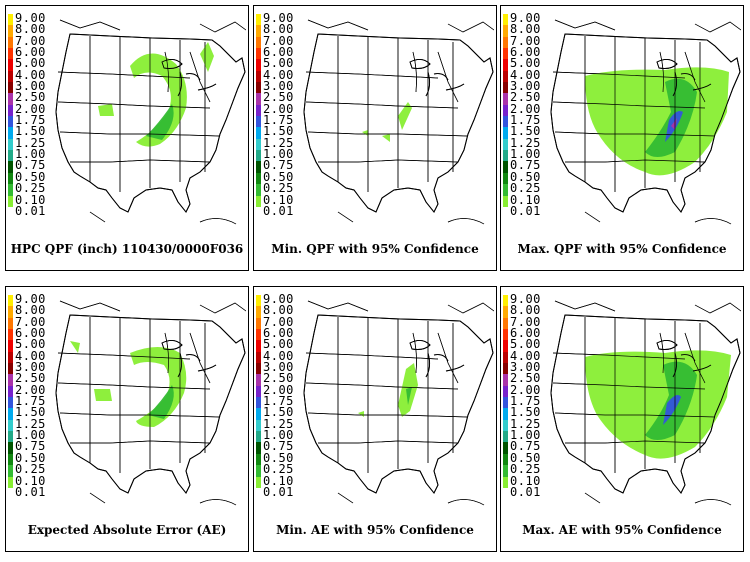 Image resolution: width=750 pixels, height=562 pixels. What do you see at coordinates (525, 176) in the screenshot?
I see `legend-value: 0.50` at bounding box center [525, 176].